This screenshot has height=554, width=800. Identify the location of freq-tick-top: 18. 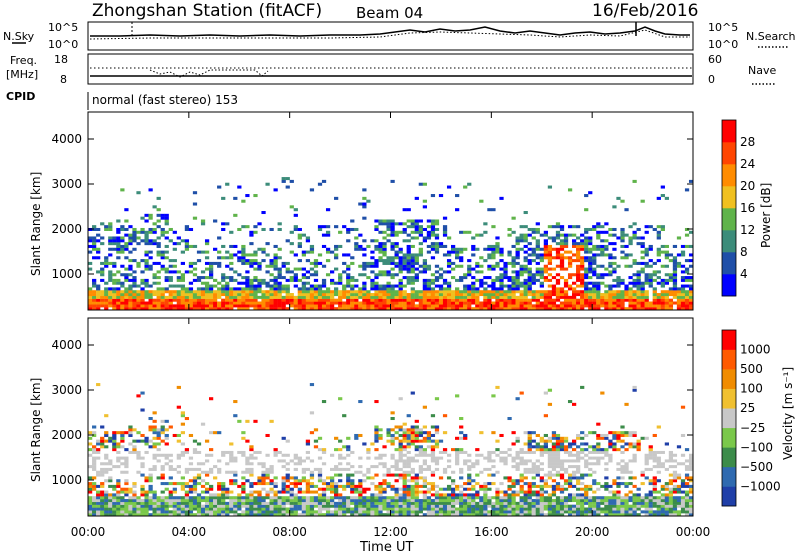
(61, 59).